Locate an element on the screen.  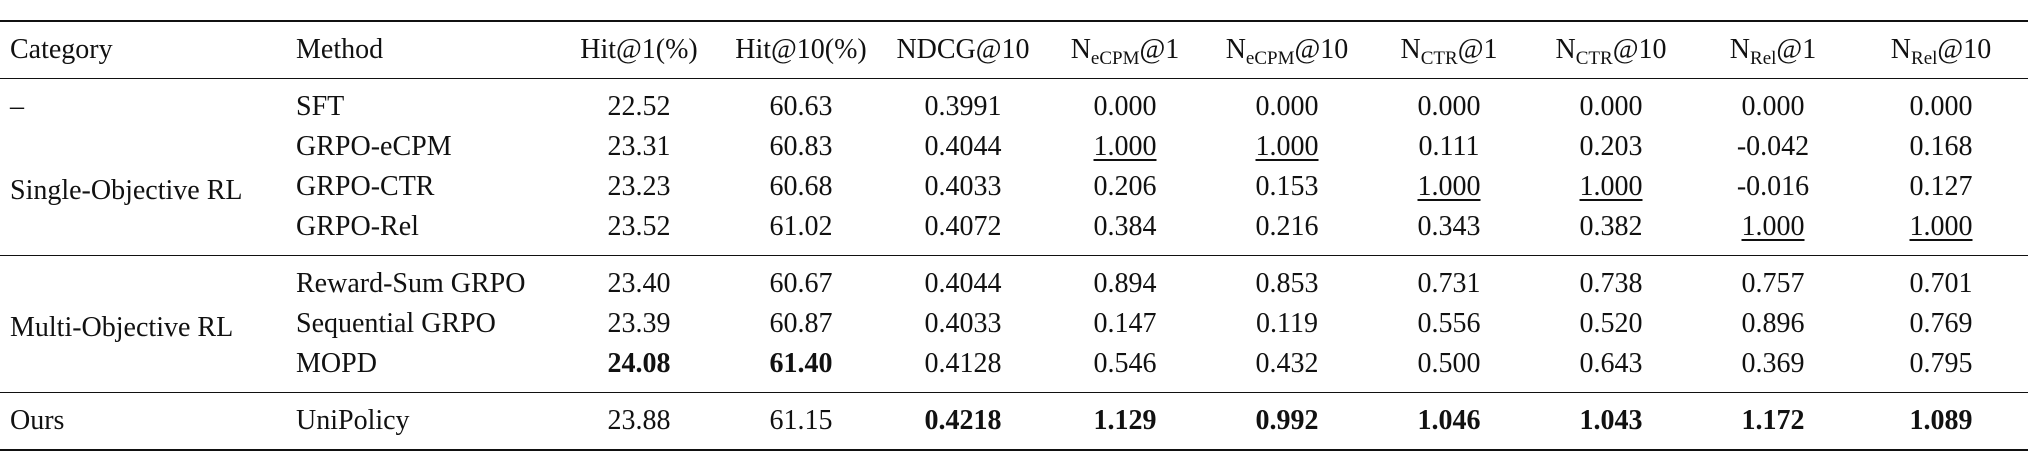
value-cell: 0.343 is located at coordinates (1449, 226).